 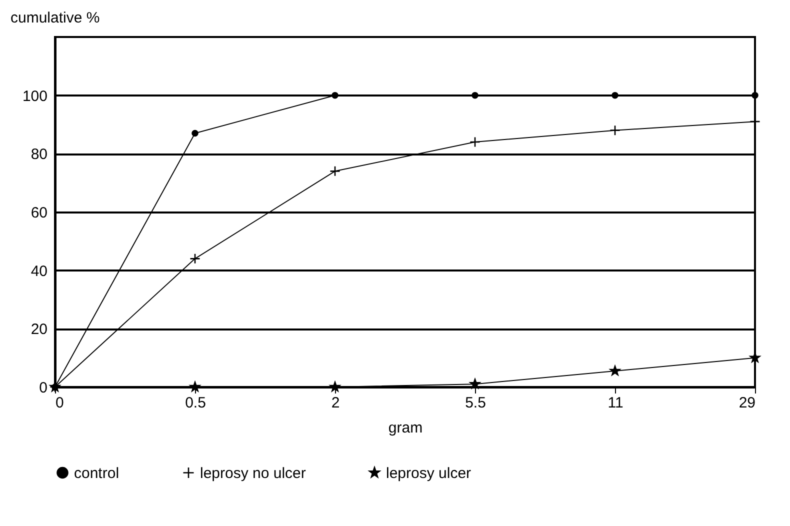 What do you see at coordinates (195, 403) in the screenshot?
I see `x-tick-label: 0.5` at bounding box center [195, 403].